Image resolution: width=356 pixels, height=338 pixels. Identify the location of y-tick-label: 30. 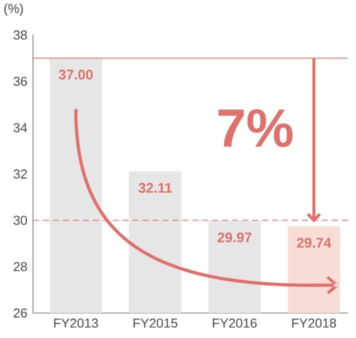
(20, 220).